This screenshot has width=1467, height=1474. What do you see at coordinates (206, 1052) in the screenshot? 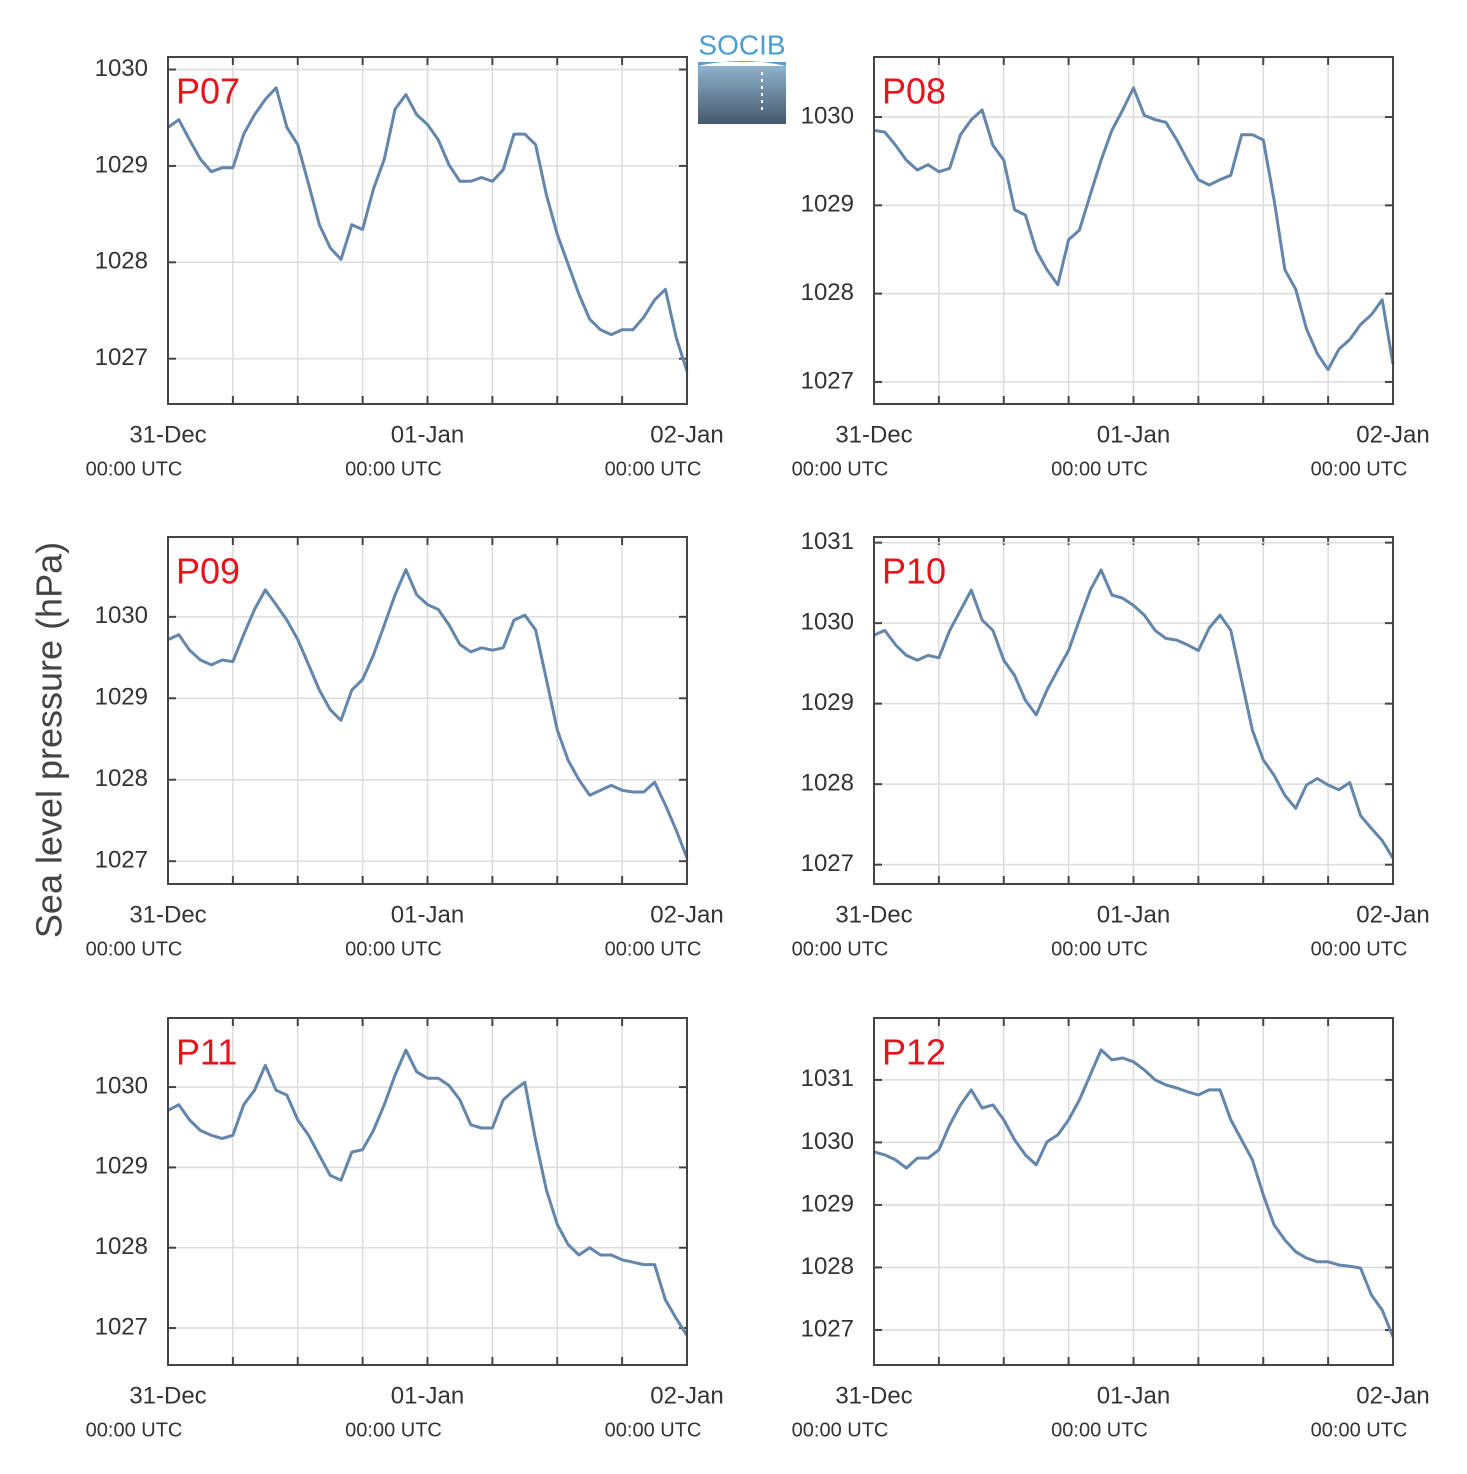
I see `panel-title: P11` at bounding box center [206, 1052].